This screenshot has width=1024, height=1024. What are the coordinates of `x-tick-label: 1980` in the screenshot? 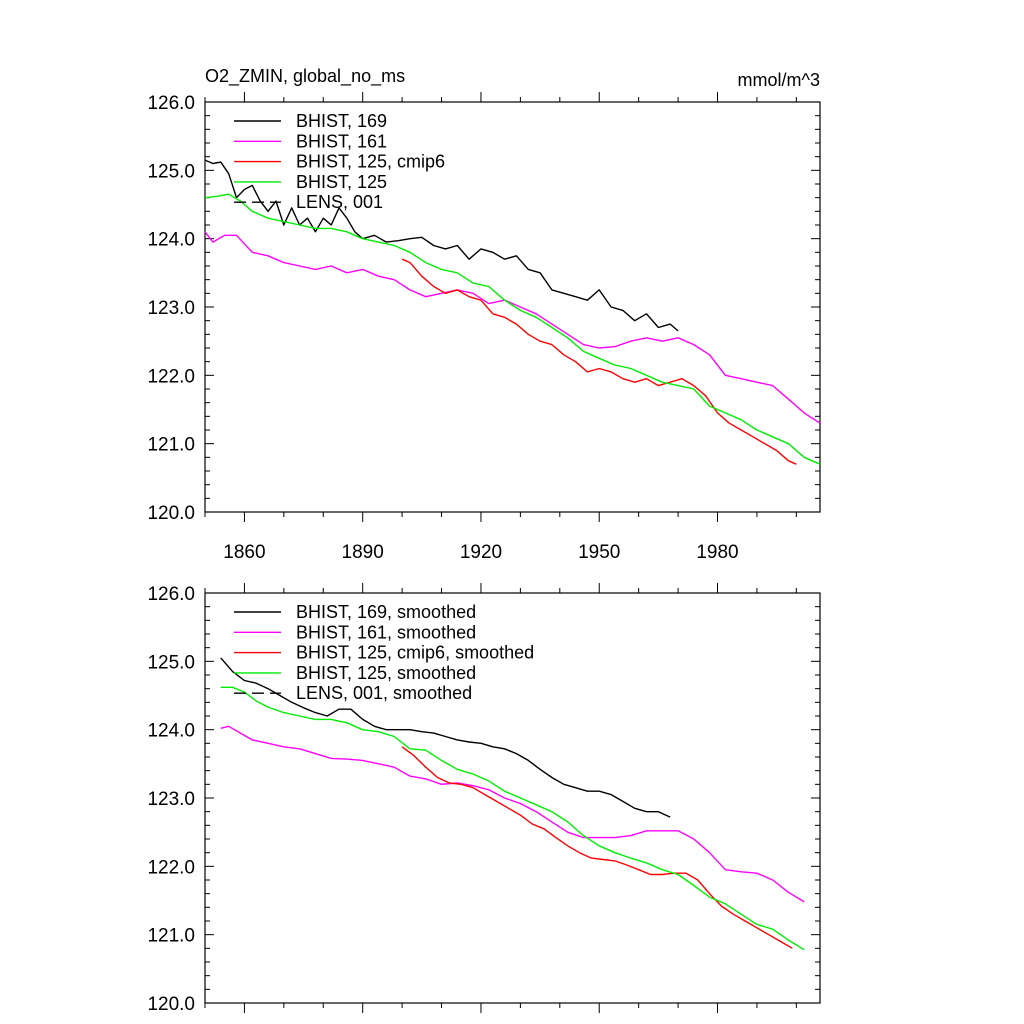 It's located at (717, 552).